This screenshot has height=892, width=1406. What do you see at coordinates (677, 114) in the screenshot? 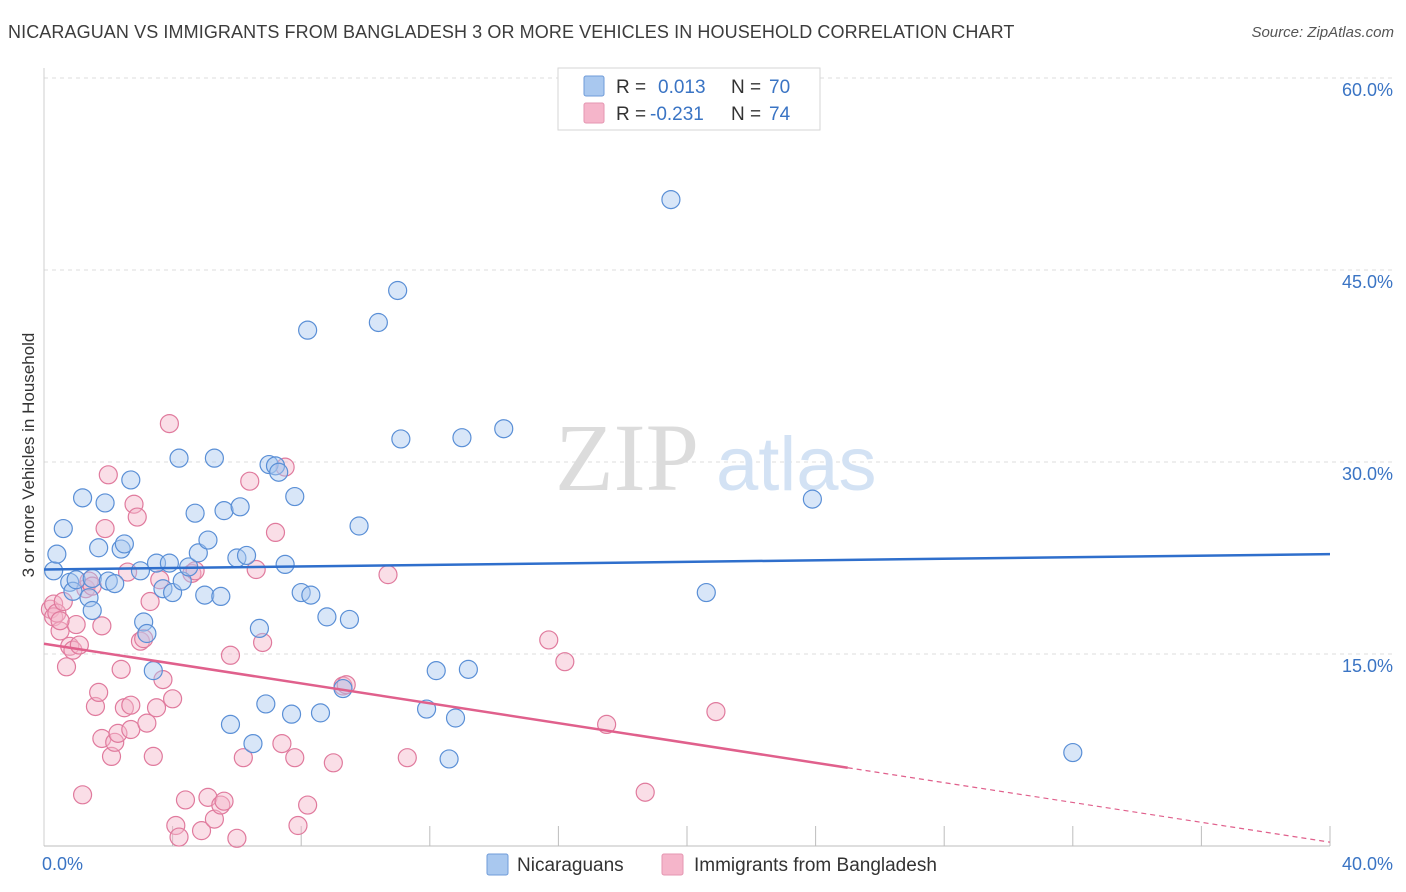
I see `legend-pink-r-value: -0.231` at bounding box center [677, 114].